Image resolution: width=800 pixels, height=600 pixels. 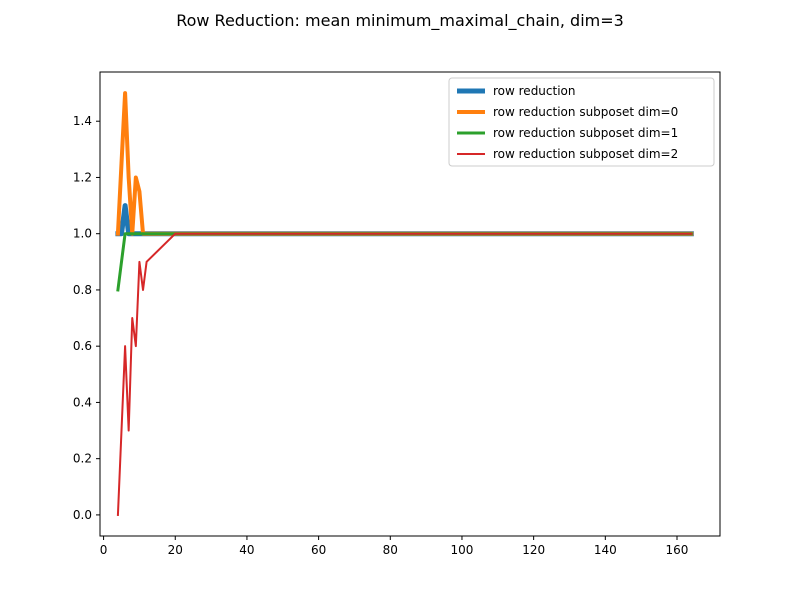 I want to click on x-tick-label: 20, so click(x=175, y=550).